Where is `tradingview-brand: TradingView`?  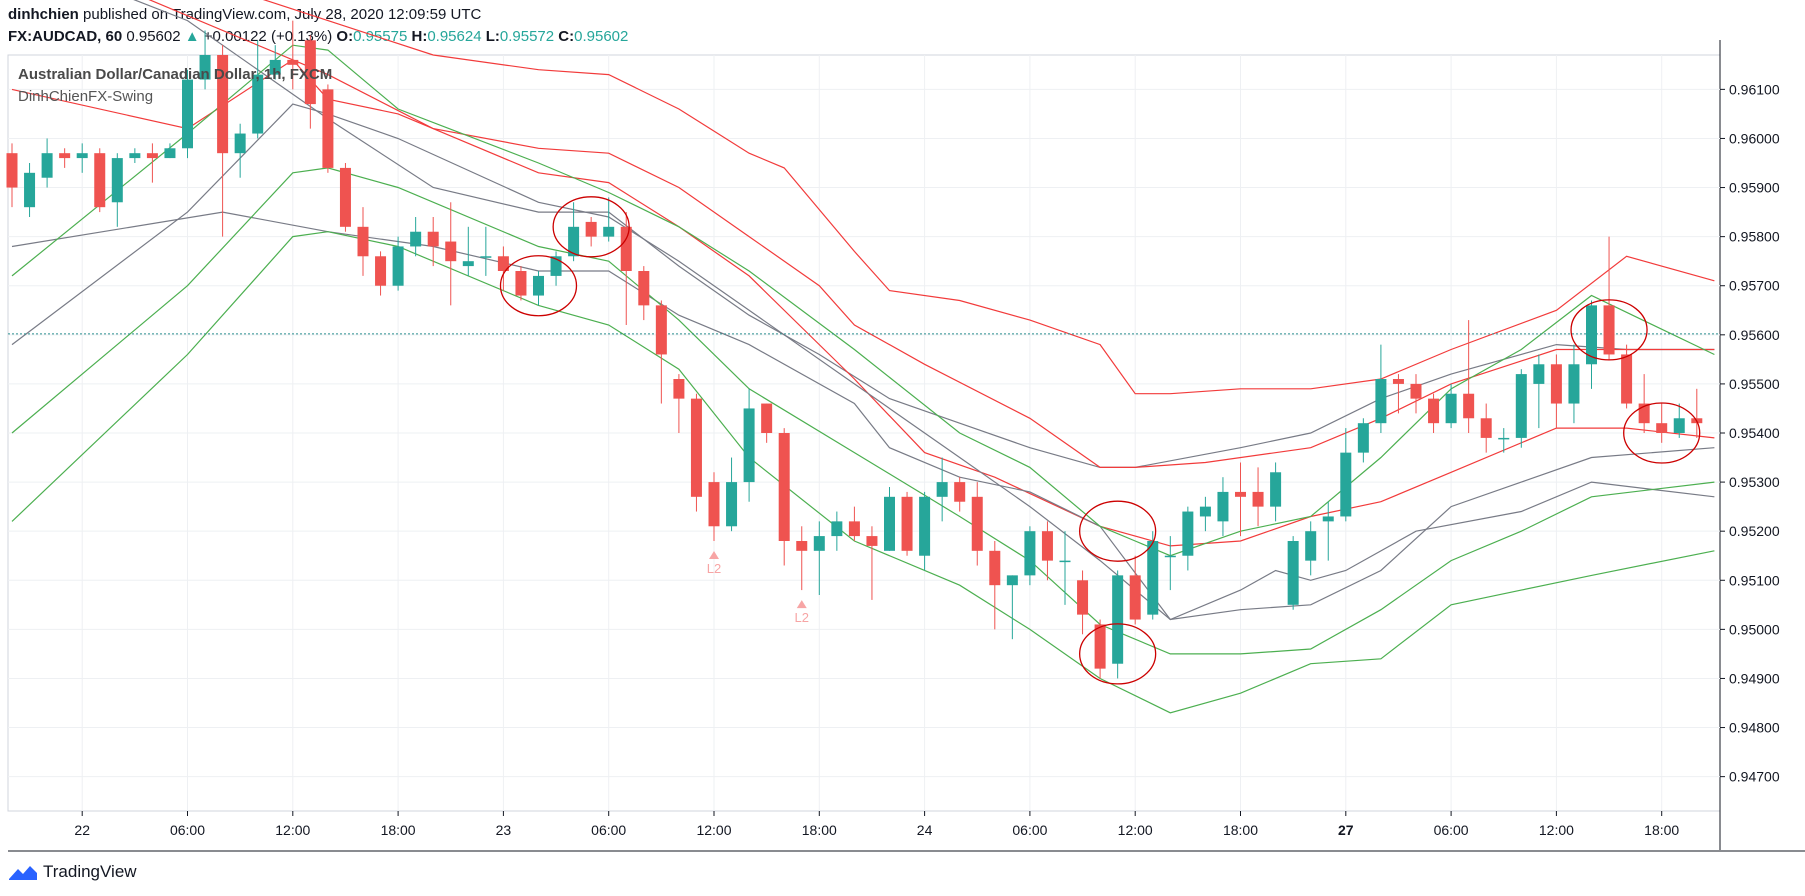 tradingview-brand: TradingView is located at coordinates (72, 872).